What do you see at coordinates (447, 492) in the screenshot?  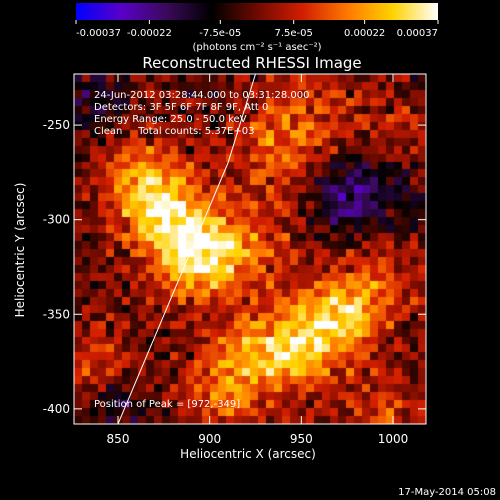 I see `footer-timestamp: 17-May-2014 05:08` at bounding box center [447, 492].